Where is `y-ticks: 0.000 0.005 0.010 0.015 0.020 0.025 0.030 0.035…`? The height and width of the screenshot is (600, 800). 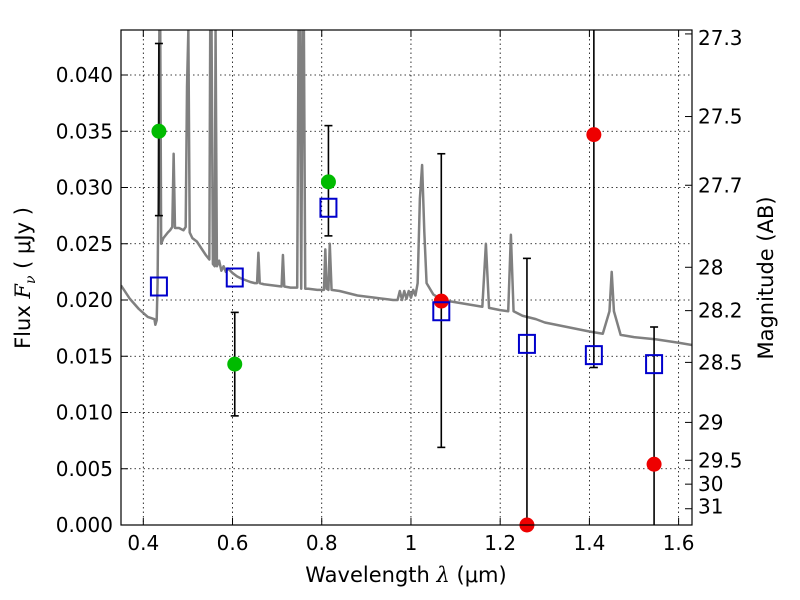 y-ticks: 0.000 0.005 0.010 0.015 0.020 0.025 0.030 0.035… is located at coordinates (92, 300).